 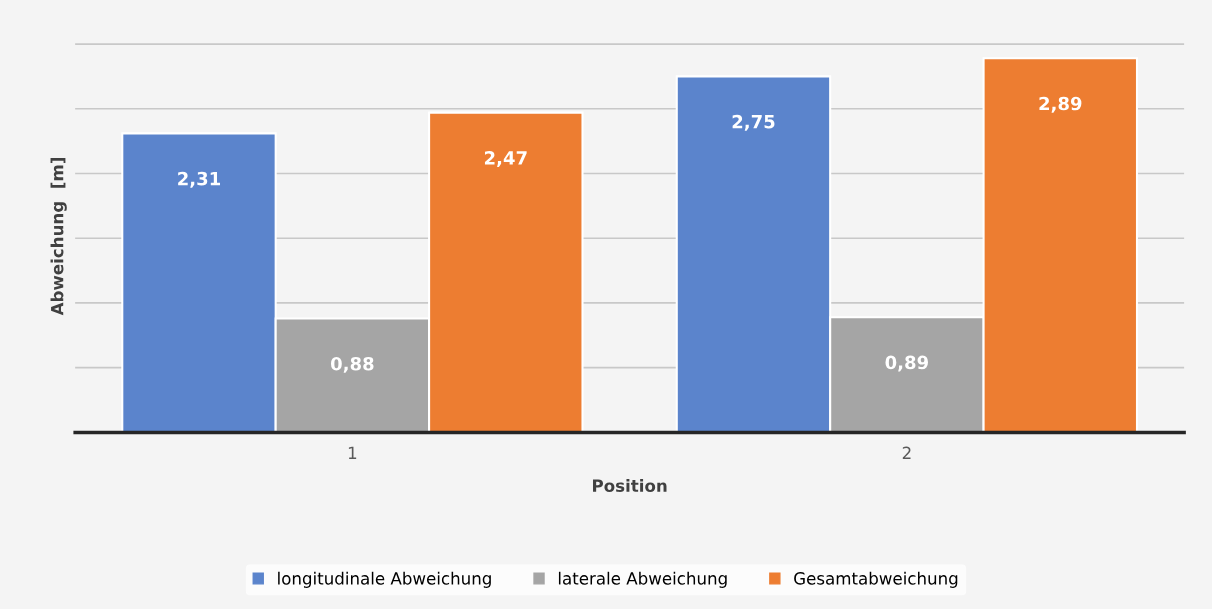 What do you see at coordinates (505, 159) in the screenshot?
I see `data-label: 2,47` at bounding box center [505, 159].